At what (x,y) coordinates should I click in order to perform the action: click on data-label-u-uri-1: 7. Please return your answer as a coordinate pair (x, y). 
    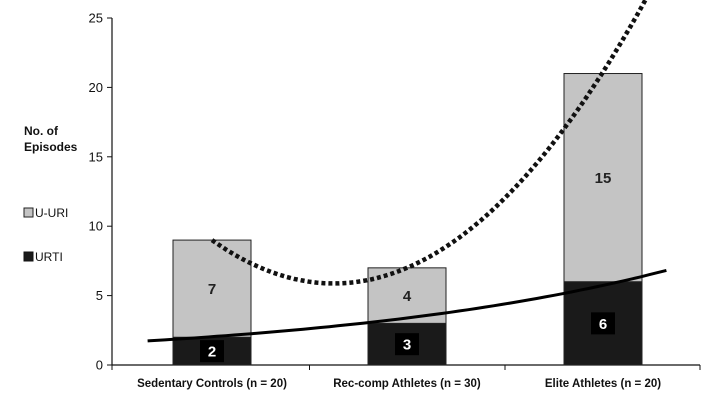
    Looking at the image, I should click on (212, 289).